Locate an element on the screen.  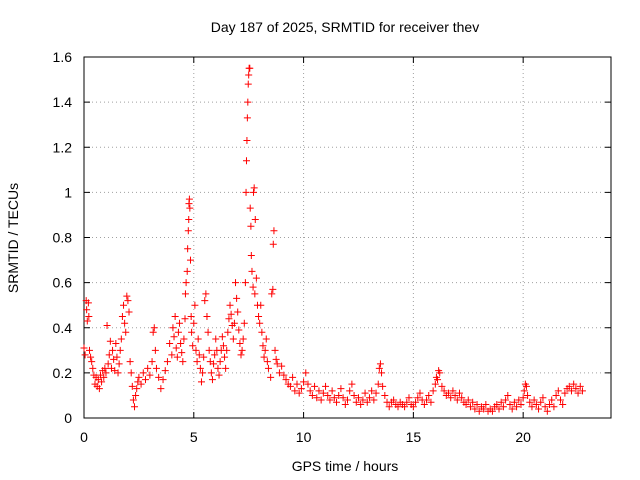
x-tick-labels: 0 5 10 15 20 is located at coordinates (305, 437).